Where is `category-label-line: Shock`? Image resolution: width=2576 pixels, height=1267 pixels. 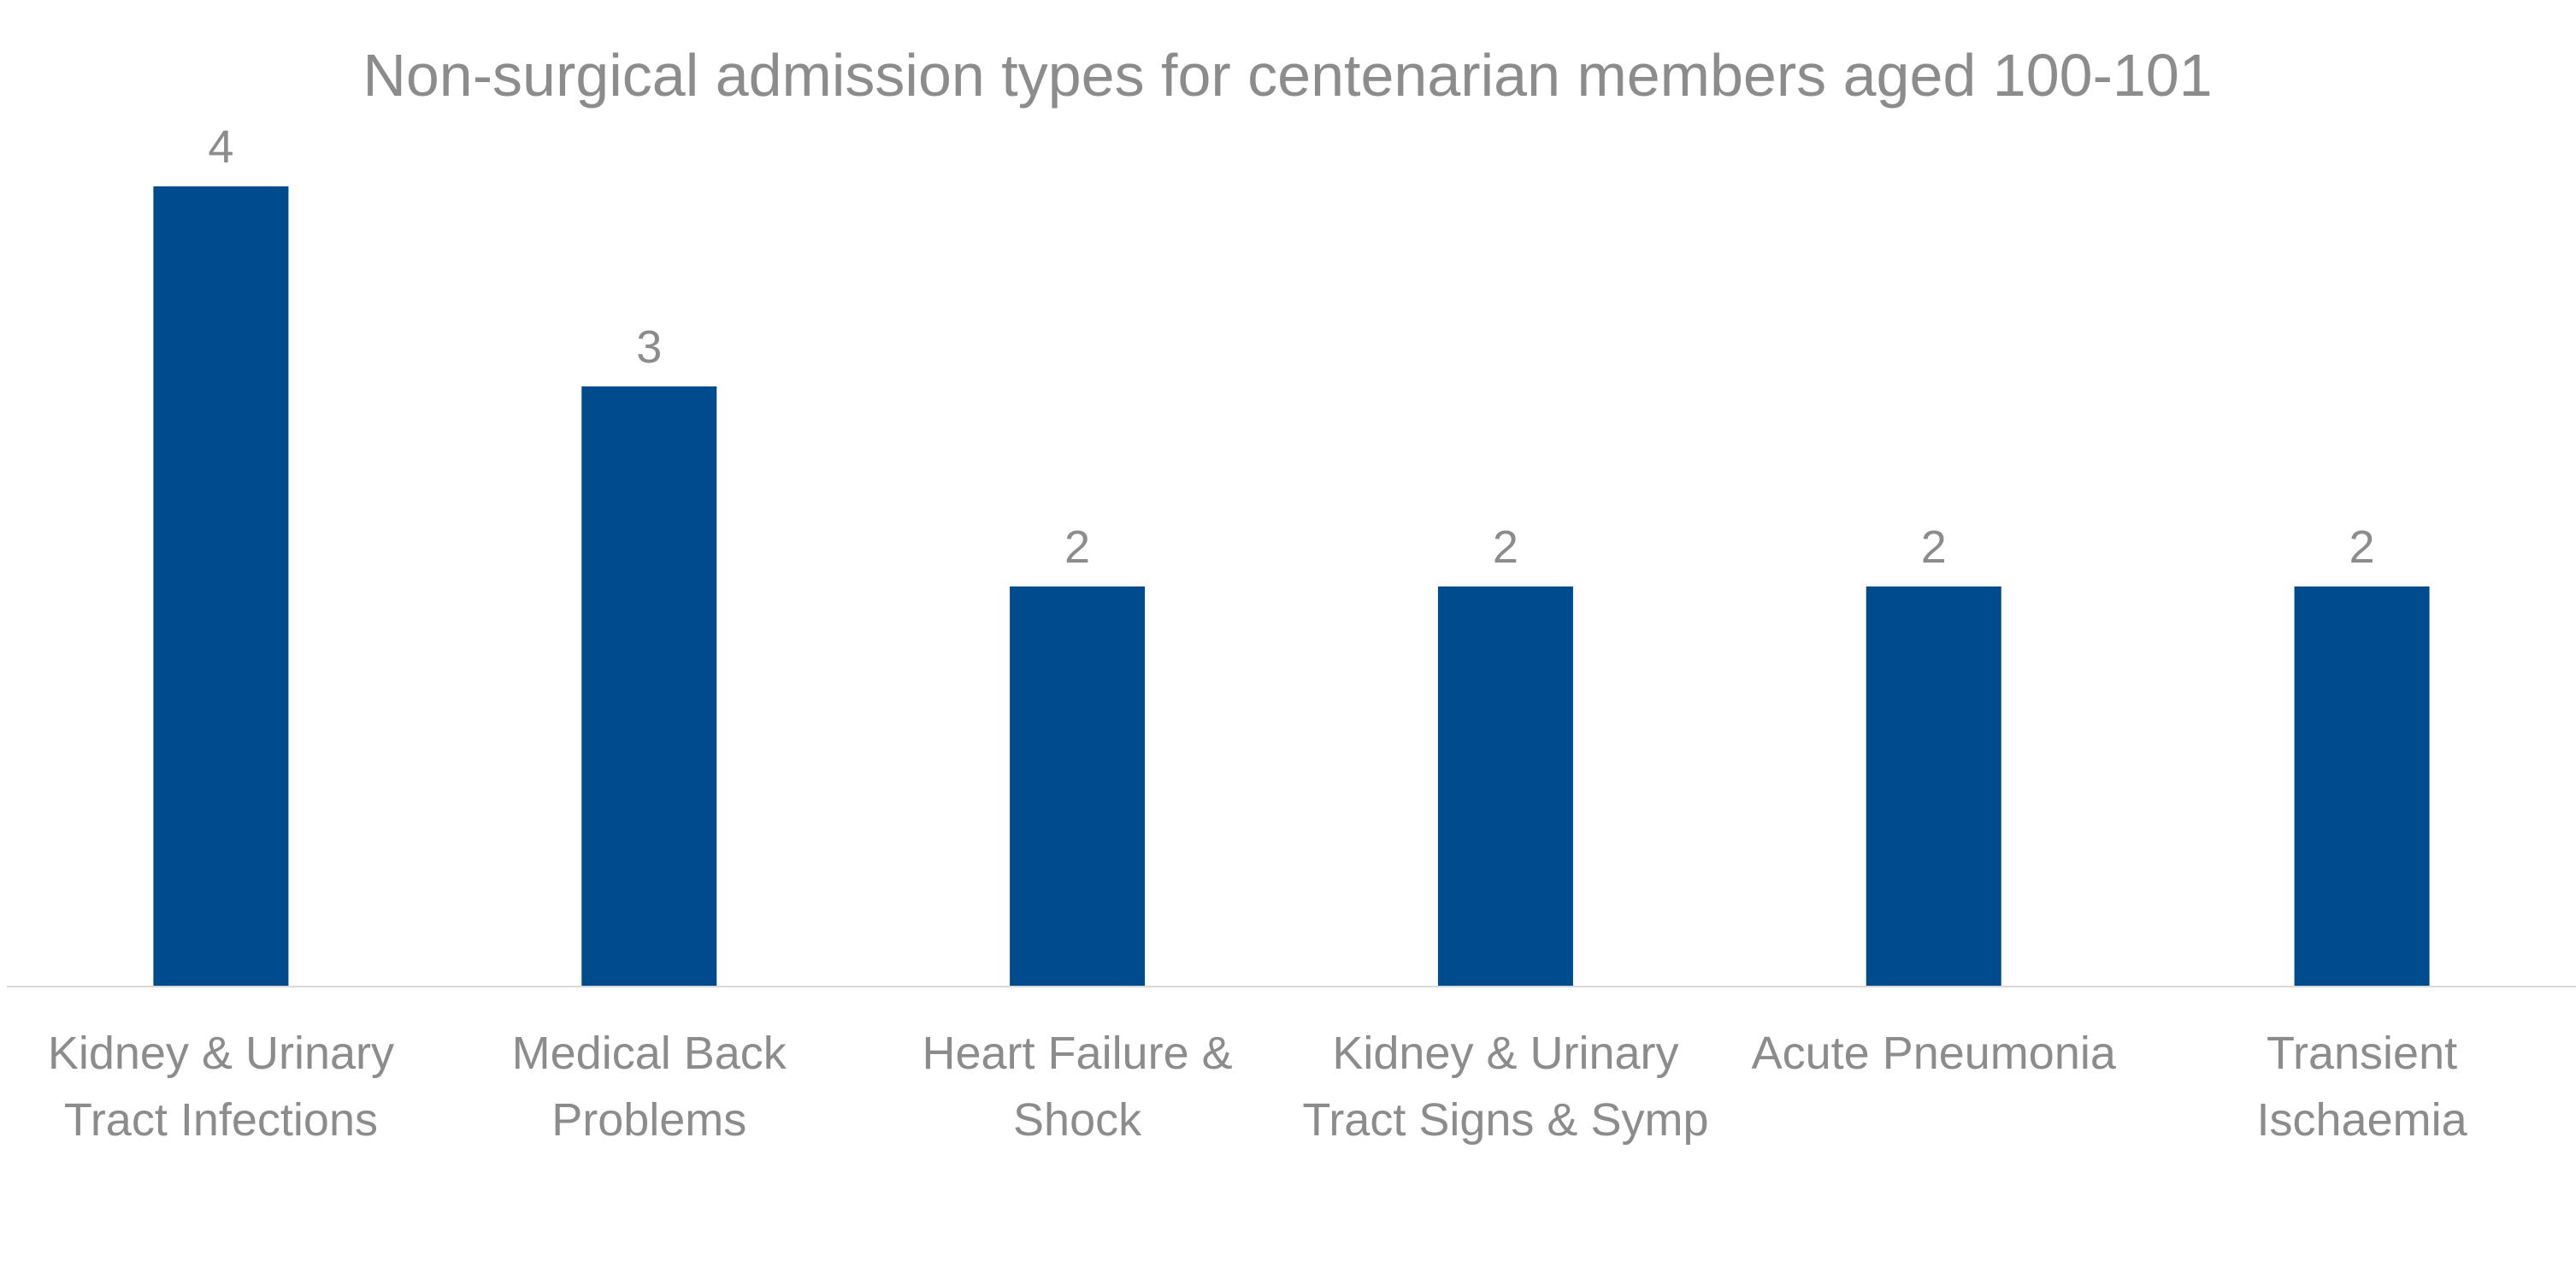 category-label-line: Shock is located at coordinates (1077, 1120).